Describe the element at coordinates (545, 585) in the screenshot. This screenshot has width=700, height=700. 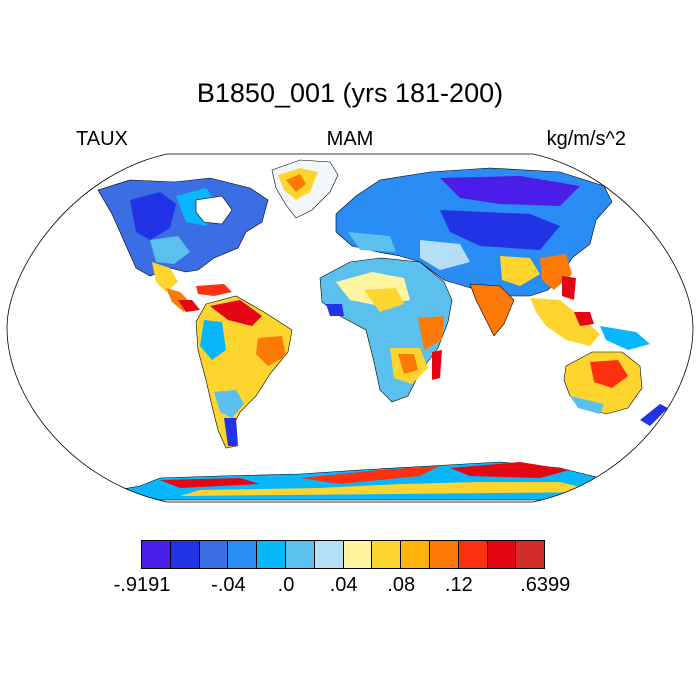
I see `colorbar-tick-label: .6399` at that location.